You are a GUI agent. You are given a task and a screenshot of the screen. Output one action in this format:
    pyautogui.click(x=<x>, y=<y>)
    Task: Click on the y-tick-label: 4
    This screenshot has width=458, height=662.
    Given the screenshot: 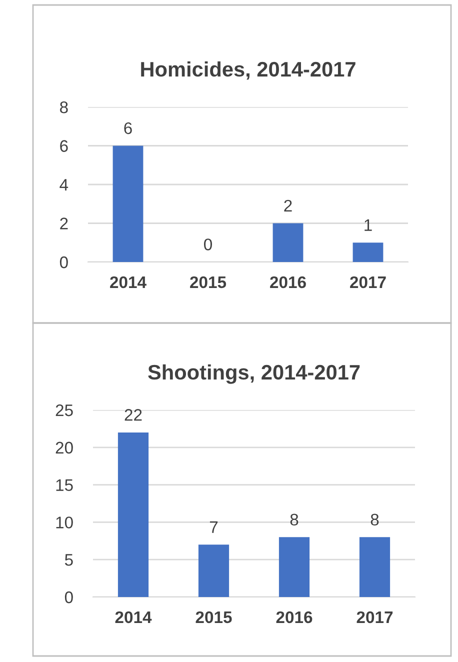 What is the action you would take?
    pyautogui.click(x=64, y=185)
    